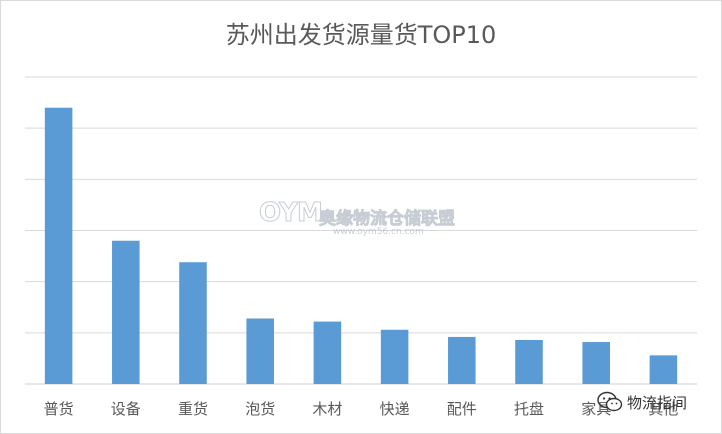 Image resolution: width=722 pixels, height=434 pixels. What do you see at coordinates (663, 409) in the screenshot?
I see `x-tick-label-9: 其他` at bounding box center [663, 409].